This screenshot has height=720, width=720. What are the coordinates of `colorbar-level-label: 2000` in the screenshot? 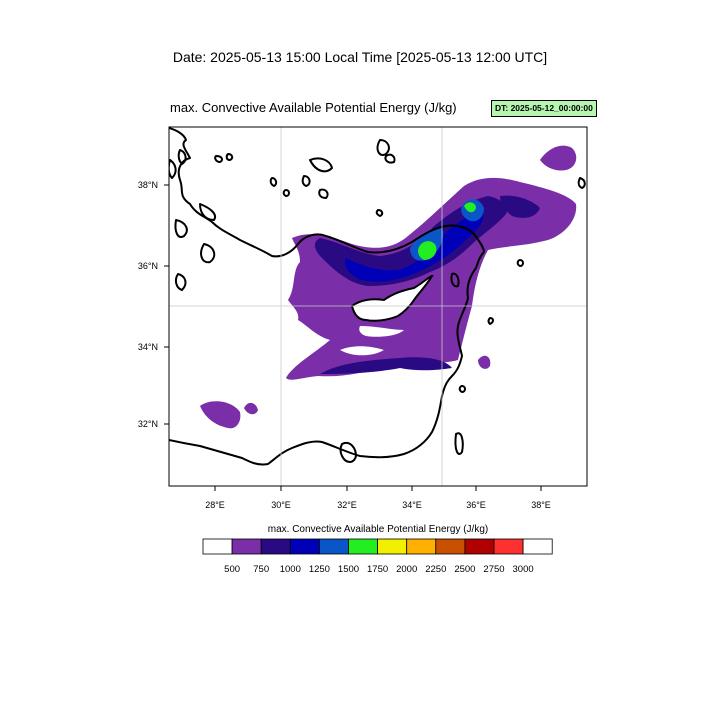 It's located at (407, 569).